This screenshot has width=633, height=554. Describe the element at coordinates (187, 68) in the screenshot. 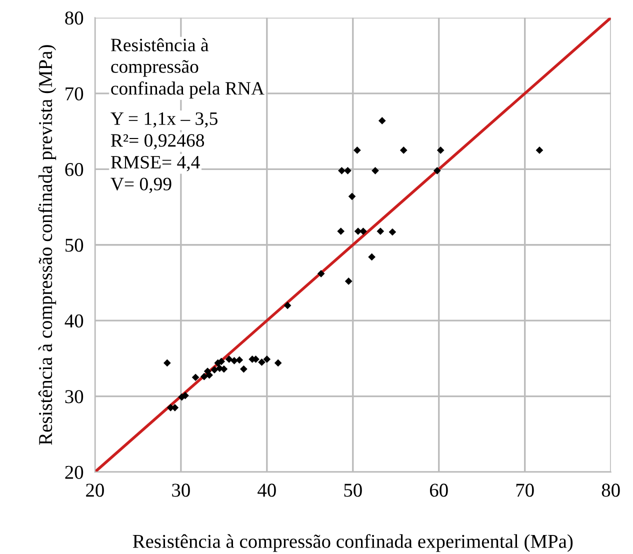

I see `annotation: Resistência à compressão confinada pela RNA` at that location.